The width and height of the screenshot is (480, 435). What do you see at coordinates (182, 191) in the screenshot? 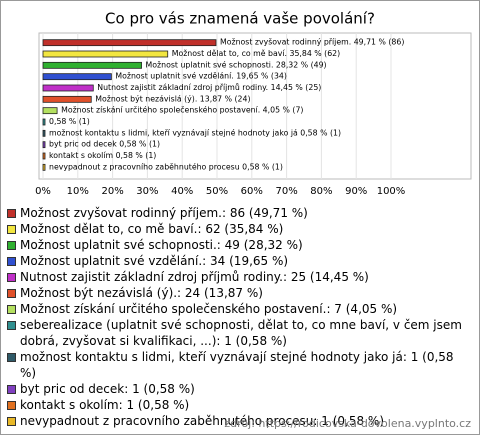
I see `x-tick-label: 40%` at bounding box center [182, 191].